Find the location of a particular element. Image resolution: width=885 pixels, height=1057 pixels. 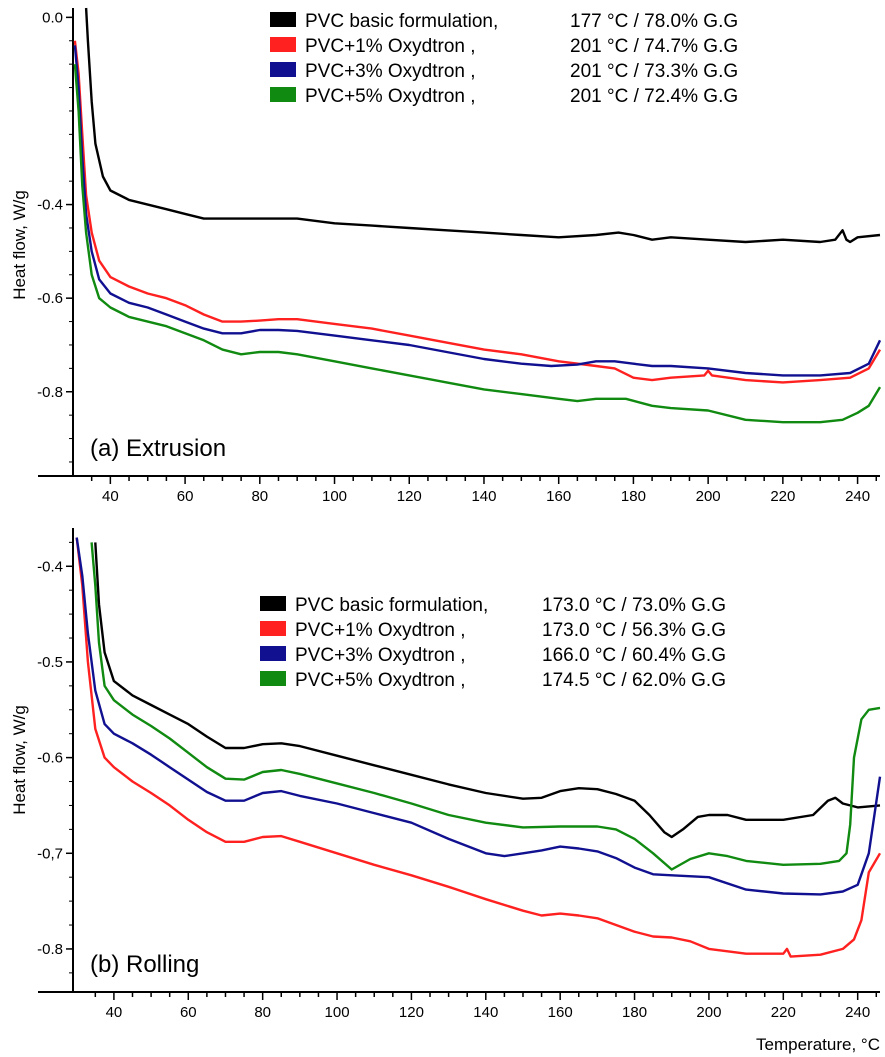

y-tick-label: 0.0 is located at coordinates (52, 17).